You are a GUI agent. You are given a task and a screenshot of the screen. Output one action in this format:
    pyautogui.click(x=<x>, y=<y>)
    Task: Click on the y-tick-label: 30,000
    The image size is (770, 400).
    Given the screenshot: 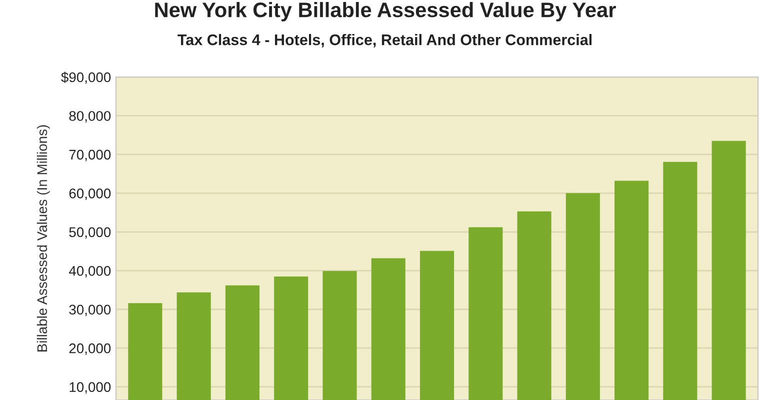 What is the action you would take?
    pyautogui.click(x=90, y=310)
    